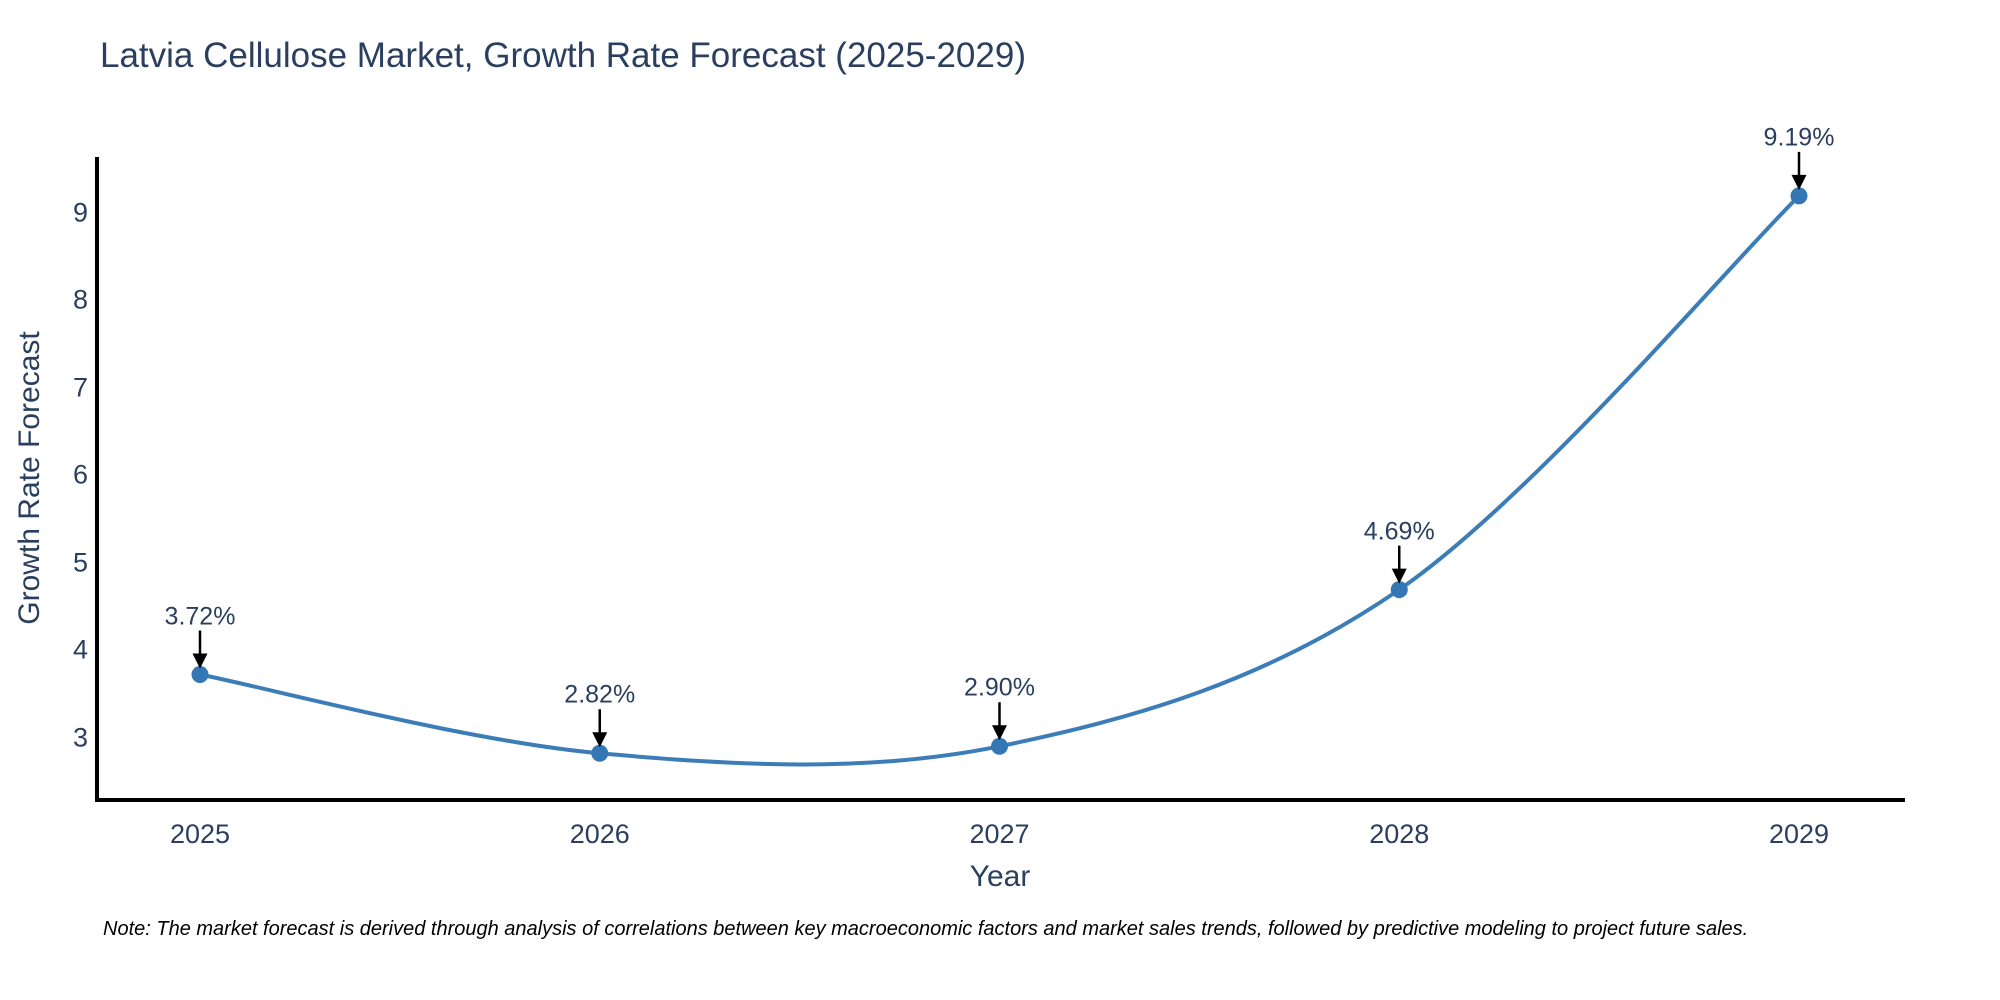 This screenshot has width=2000, height=1000. I want to click on y-tick-label: 7, so click(80, 387).